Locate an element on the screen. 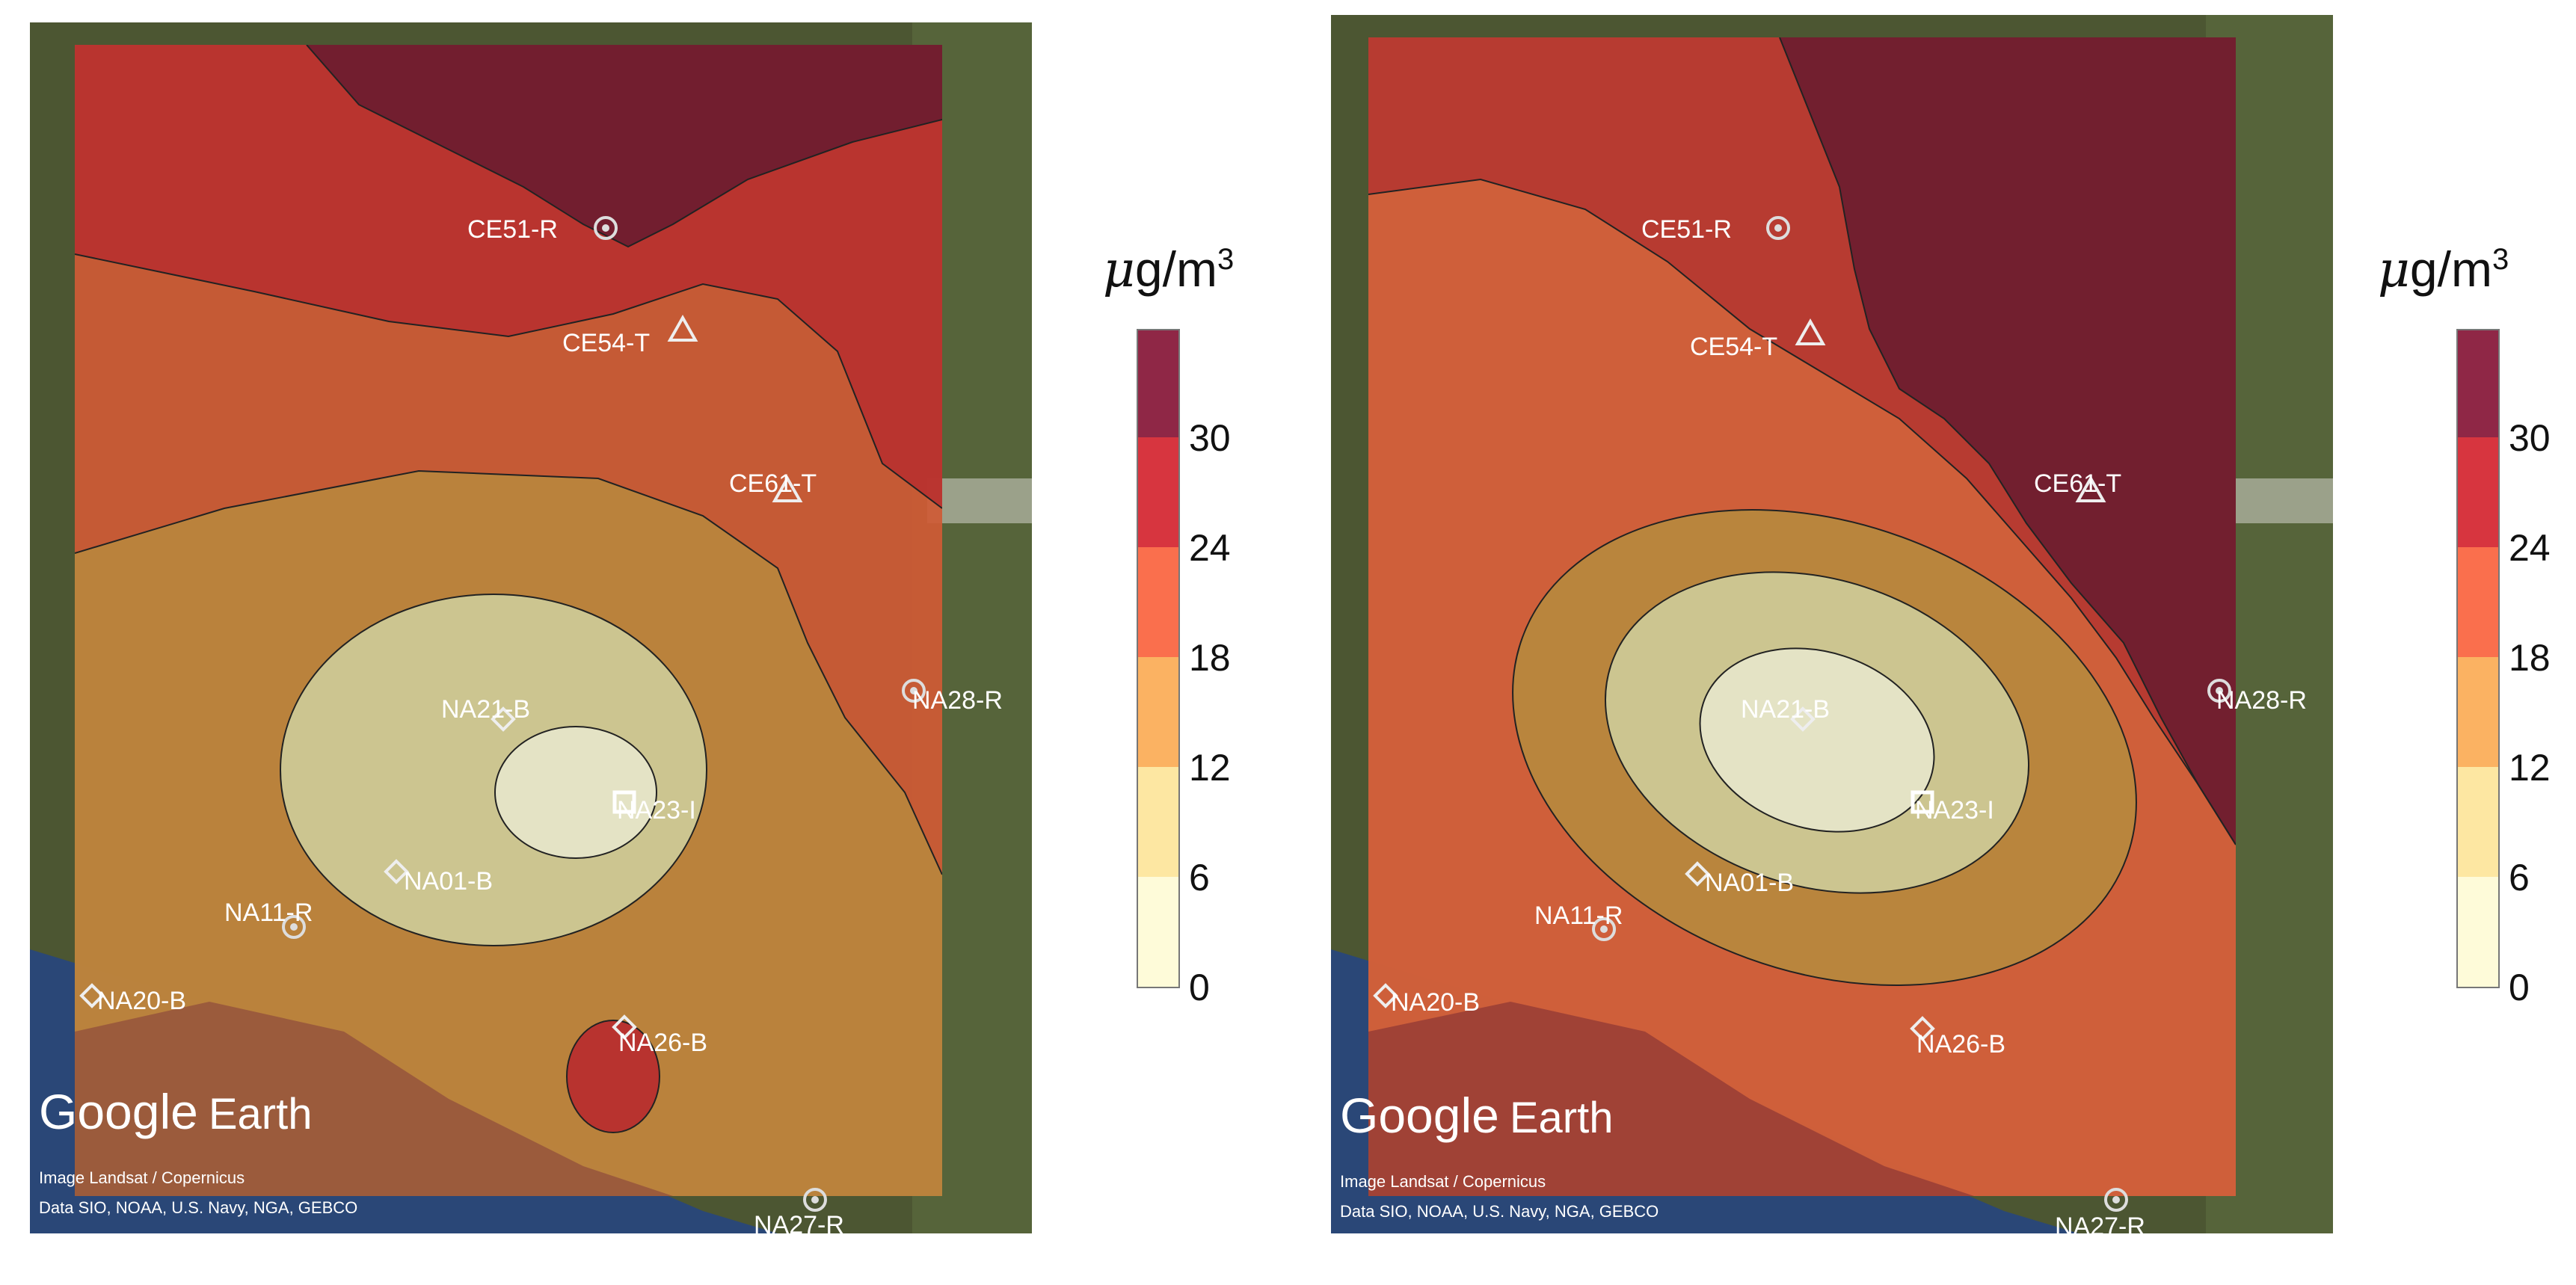 The width and height of the screenshot is (2576, 1285). colorbar-legend-right: μg/m3 0 6 12 18 24 30 is located at coordinates (2467, 642).